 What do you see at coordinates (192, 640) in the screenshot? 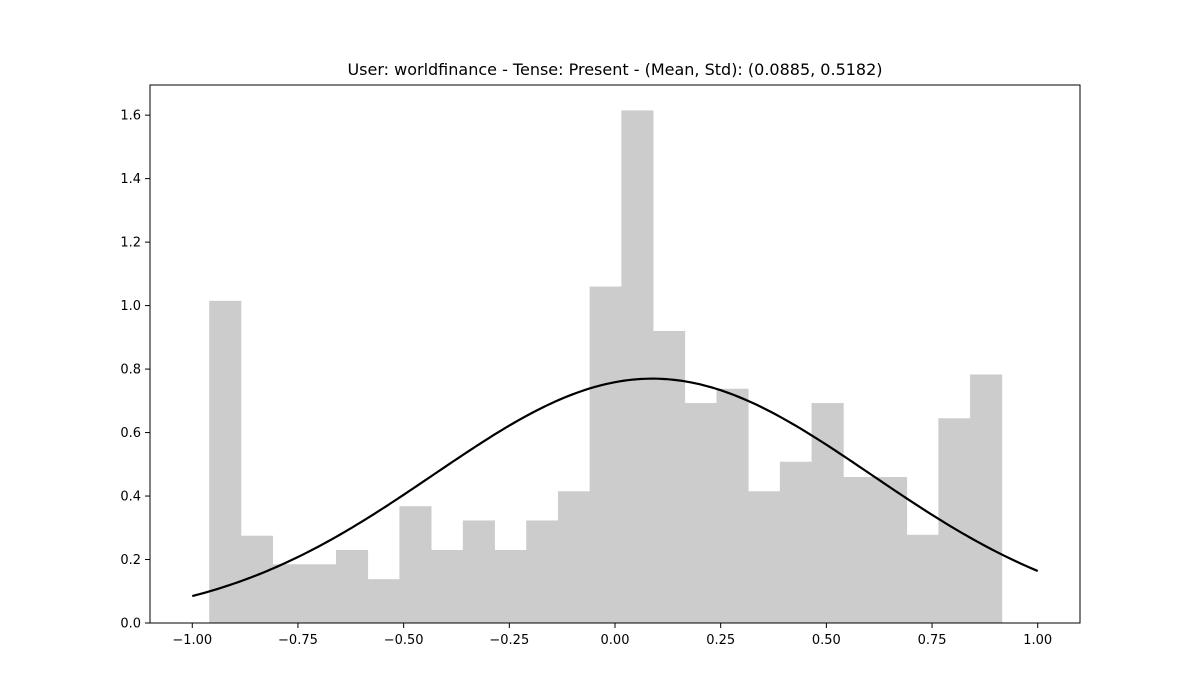
I see `x-tick-label: −1.00` at bounding box center [192, 640].